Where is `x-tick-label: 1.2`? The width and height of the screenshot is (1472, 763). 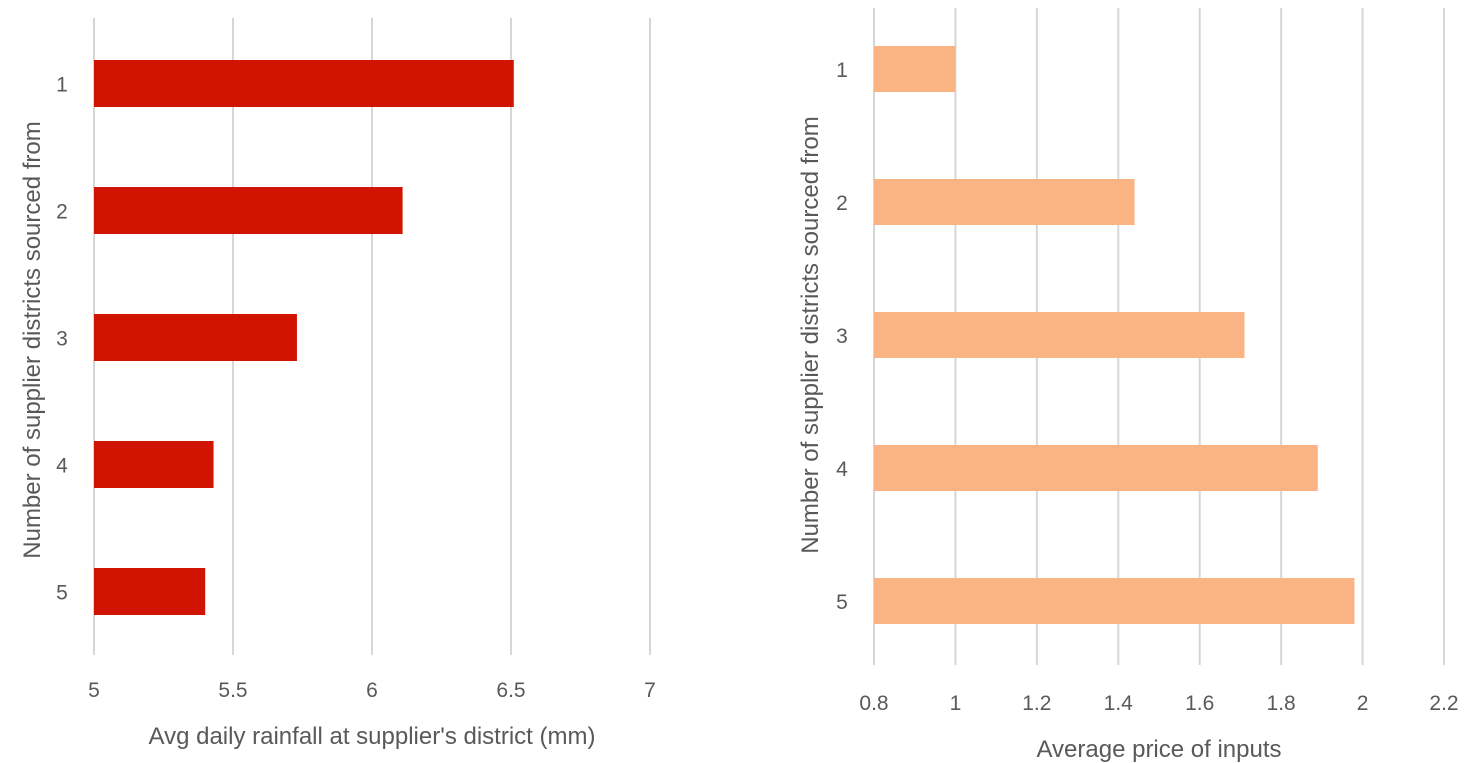 x-tick-label: 1.2 is located at coordinates (1036, 703).